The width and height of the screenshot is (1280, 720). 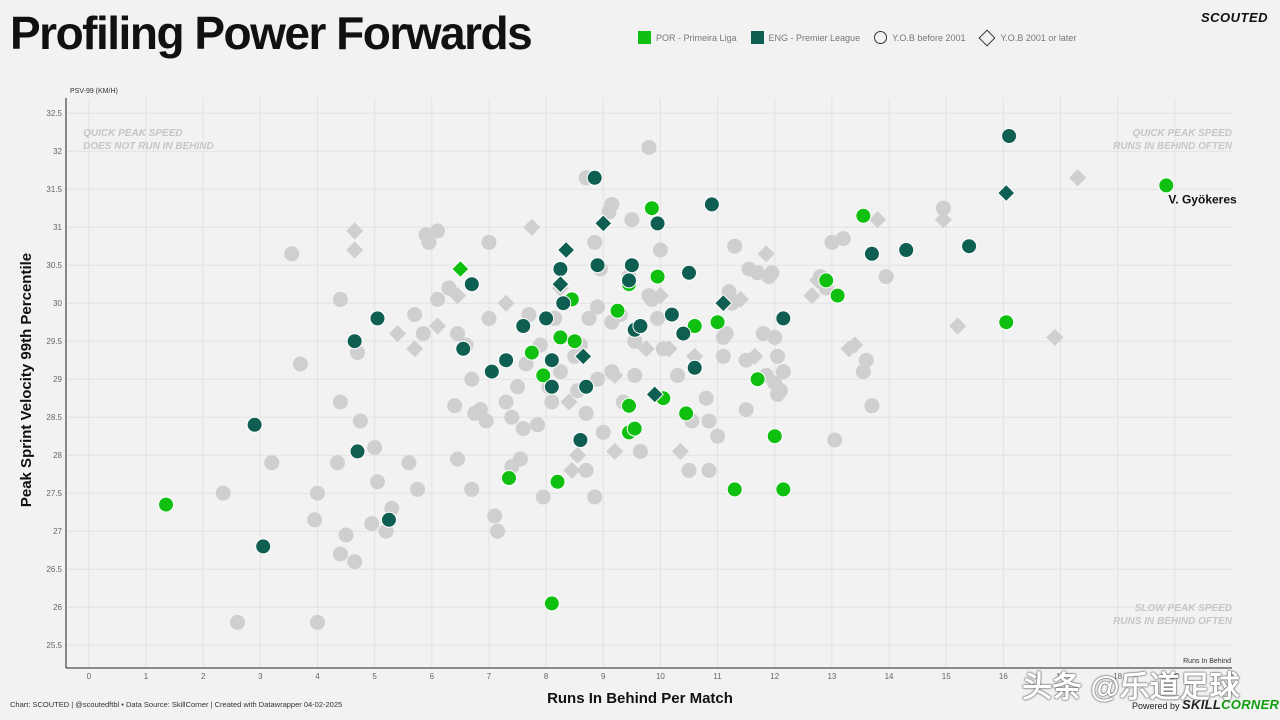 What do you see at coordinates (54, 189) in the screenshot?
I see `y-tick-label: 31.5` at bounding box center [54, 189].